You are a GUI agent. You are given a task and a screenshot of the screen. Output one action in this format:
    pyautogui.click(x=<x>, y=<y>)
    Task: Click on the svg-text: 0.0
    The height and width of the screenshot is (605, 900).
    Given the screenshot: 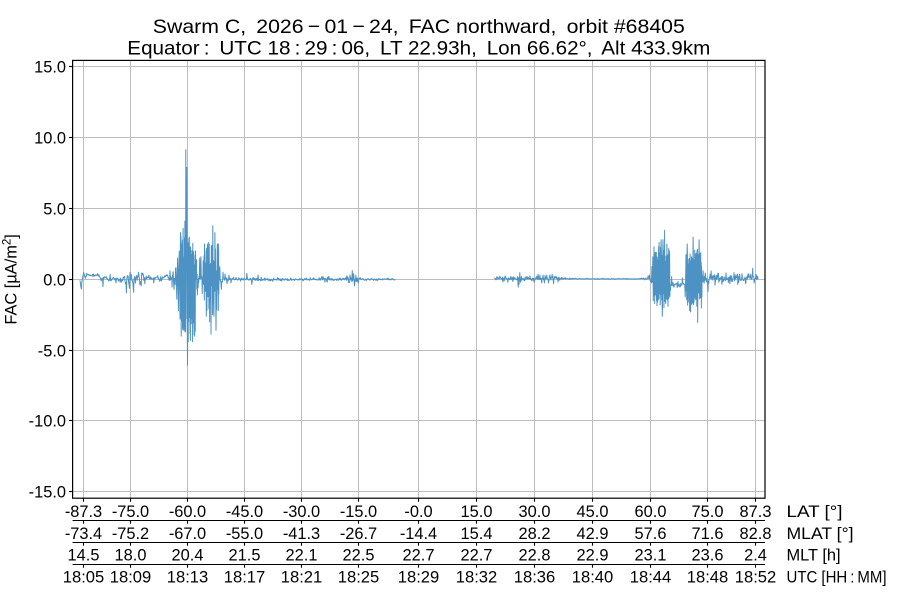 What is the action you would take?
    pyautogui.click(x=54, y=280)
    